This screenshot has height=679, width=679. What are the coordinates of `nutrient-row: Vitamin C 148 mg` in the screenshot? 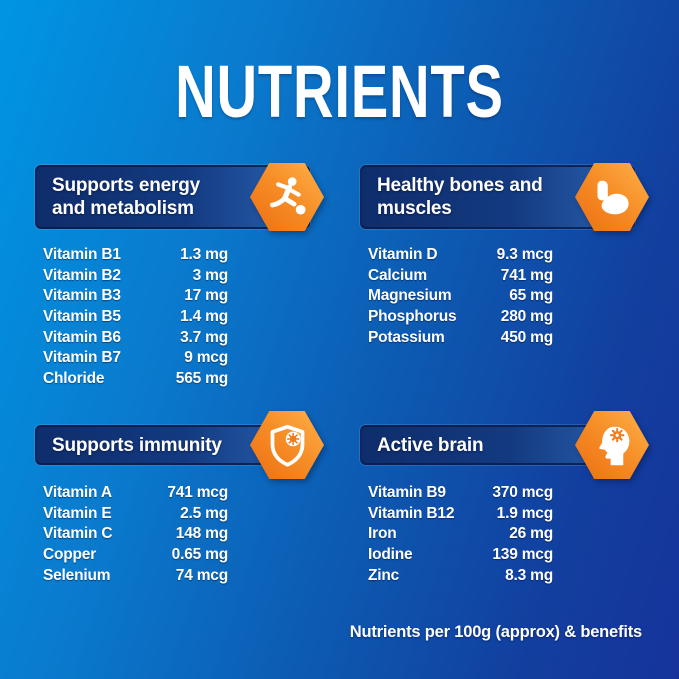 It's located at (131, 534).